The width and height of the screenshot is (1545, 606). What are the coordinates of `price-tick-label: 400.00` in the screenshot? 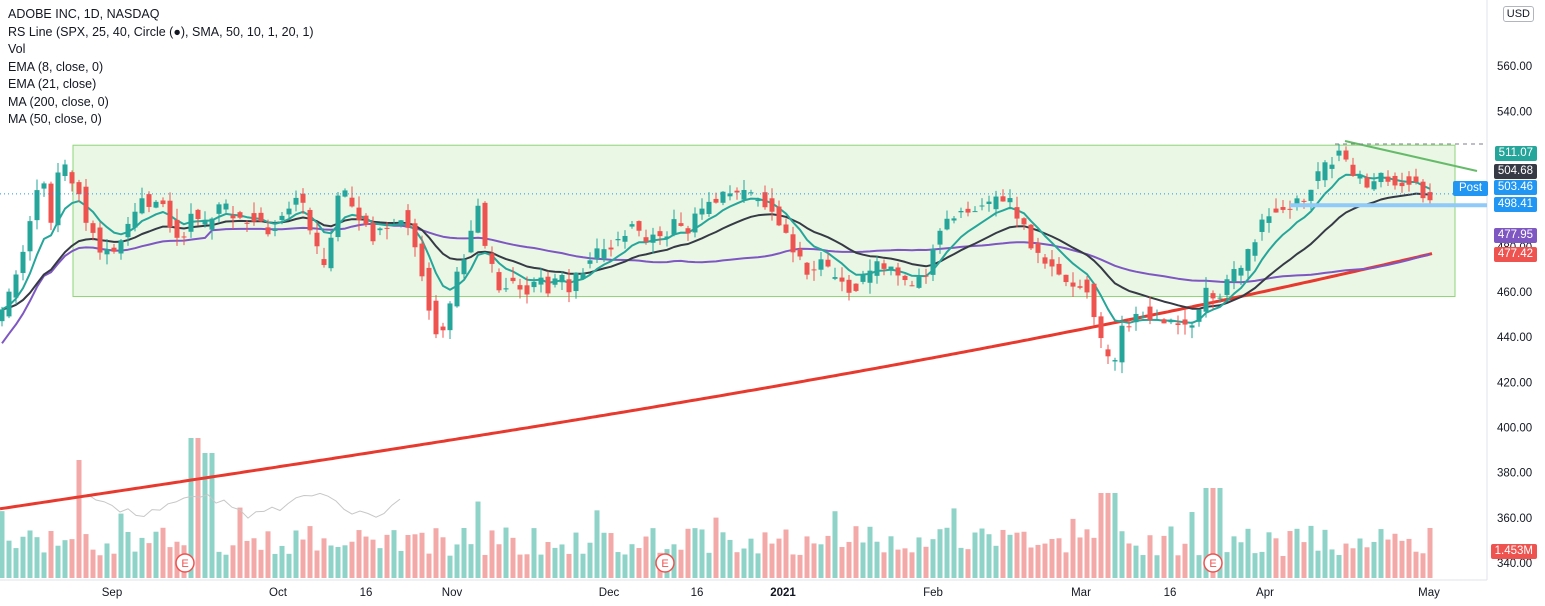 It's located at (1514, 429).